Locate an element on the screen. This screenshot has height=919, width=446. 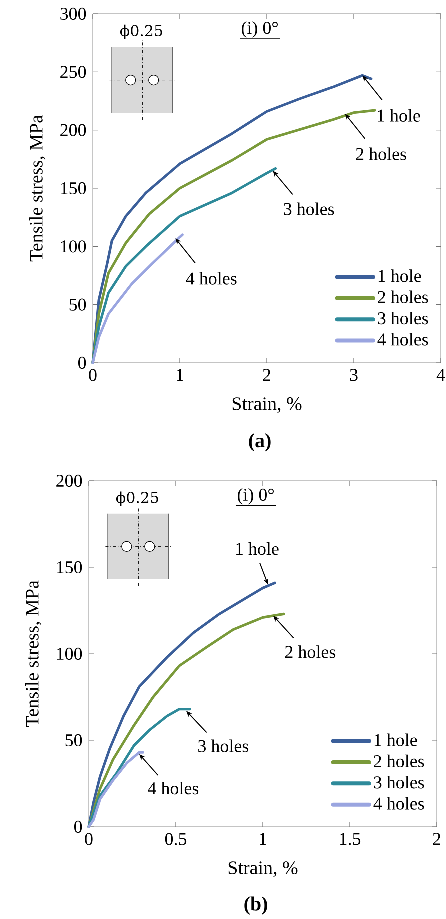
x-tick-label: 0.5 is located at coordinates (176, 839).